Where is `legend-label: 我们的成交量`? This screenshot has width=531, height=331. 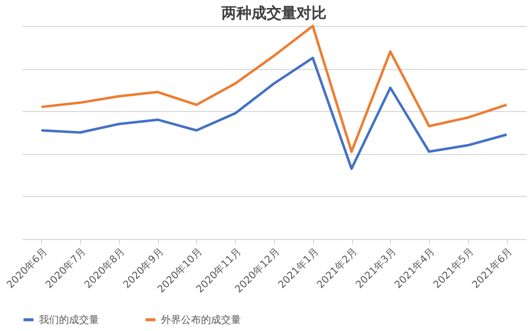
legend-label: 我们的成交量 is located at coordinates (69, 320).